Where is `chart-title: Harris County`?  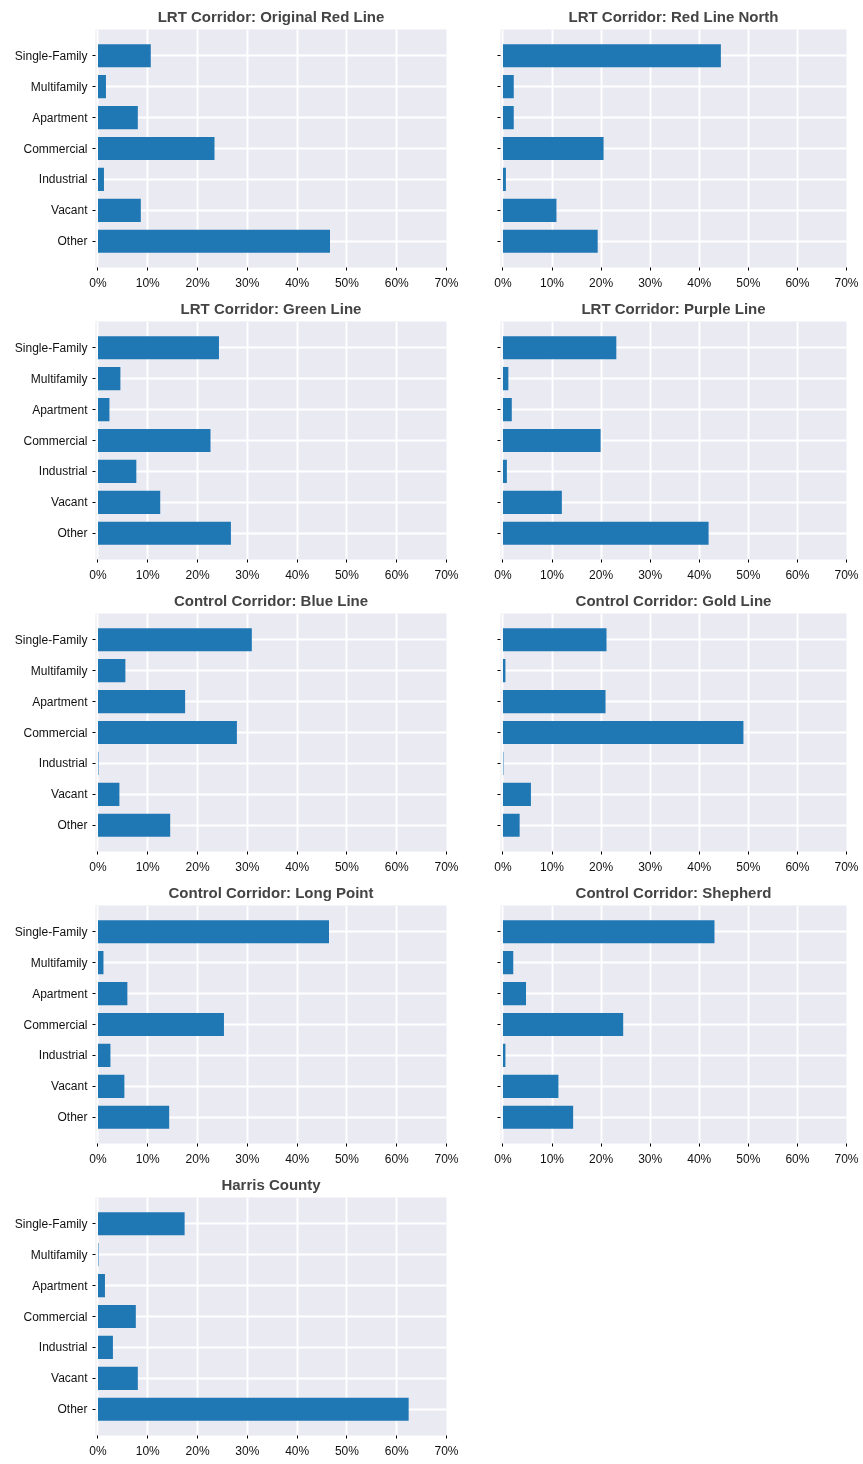 chart-title: Harris County is located at coordinates (271, 1184).